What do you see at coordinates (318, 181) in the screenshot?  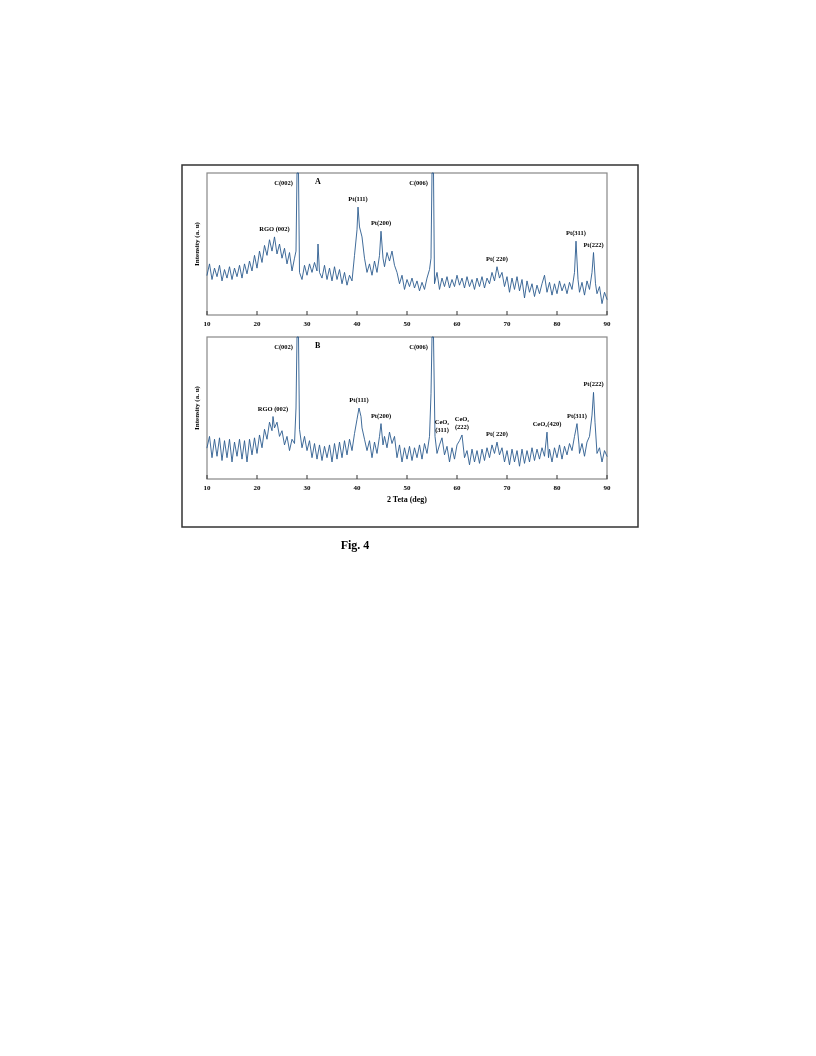 I see `text: A` at bounding box center [318, 181].